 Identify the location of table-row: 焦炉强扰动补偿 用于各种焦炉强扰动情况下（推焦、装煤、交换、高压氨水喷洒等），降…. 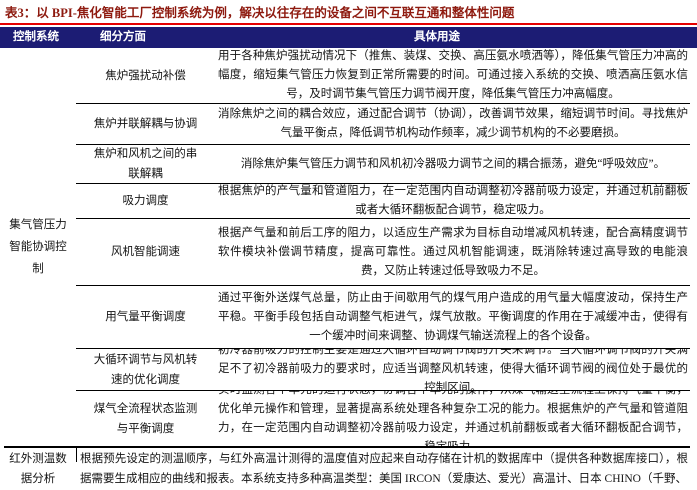
(383, 75).